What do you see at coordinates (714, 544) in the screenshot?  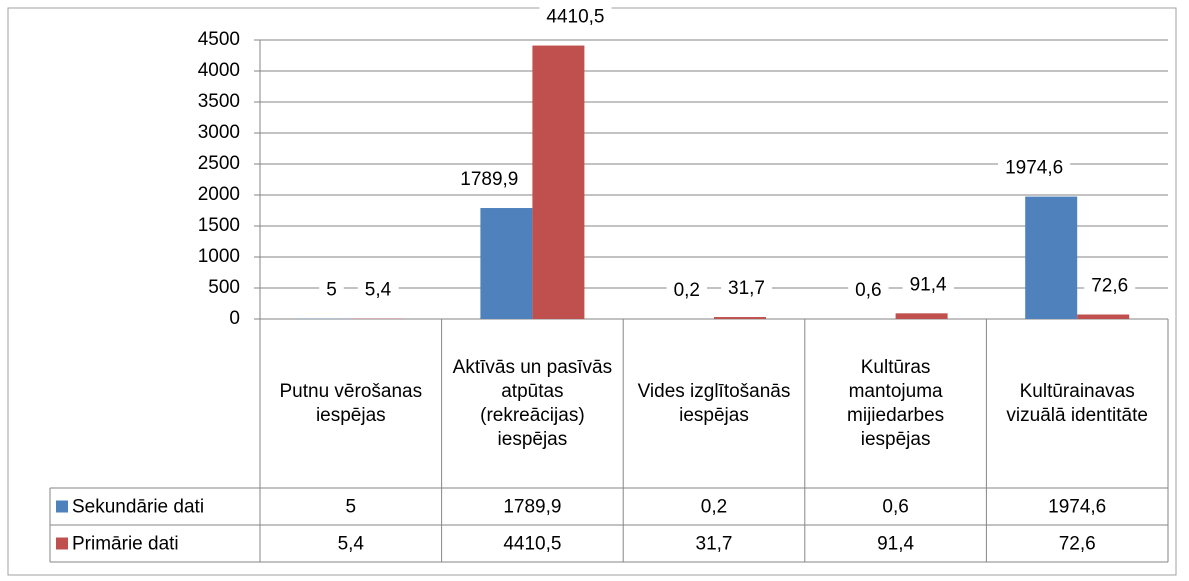 I see `table-cell: 31,7` at bounding box center [714, 544].